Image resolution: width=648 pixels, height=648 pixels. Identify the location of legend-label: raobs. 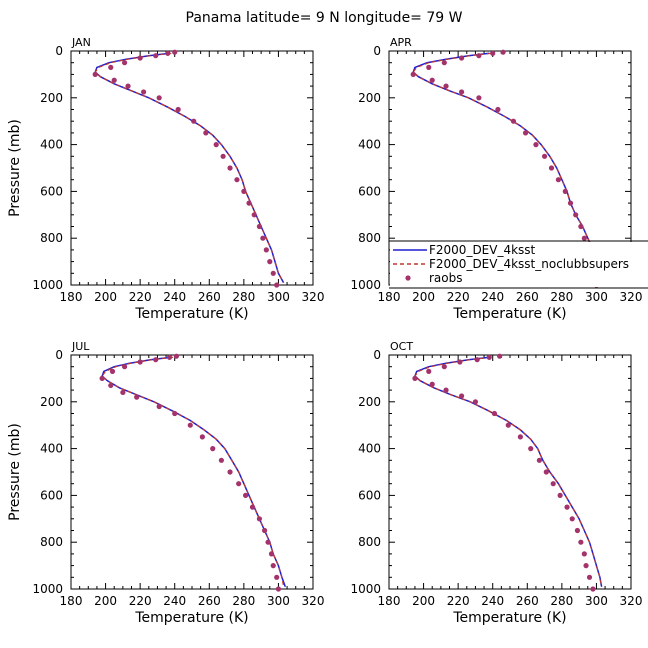
(446, 278).